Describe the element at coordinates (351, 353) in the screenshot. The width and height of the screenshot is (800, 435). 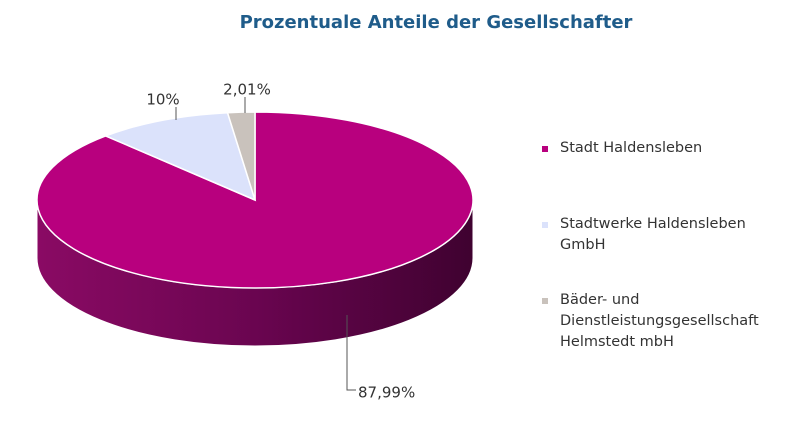
I see `pie-leader-line` at that location.